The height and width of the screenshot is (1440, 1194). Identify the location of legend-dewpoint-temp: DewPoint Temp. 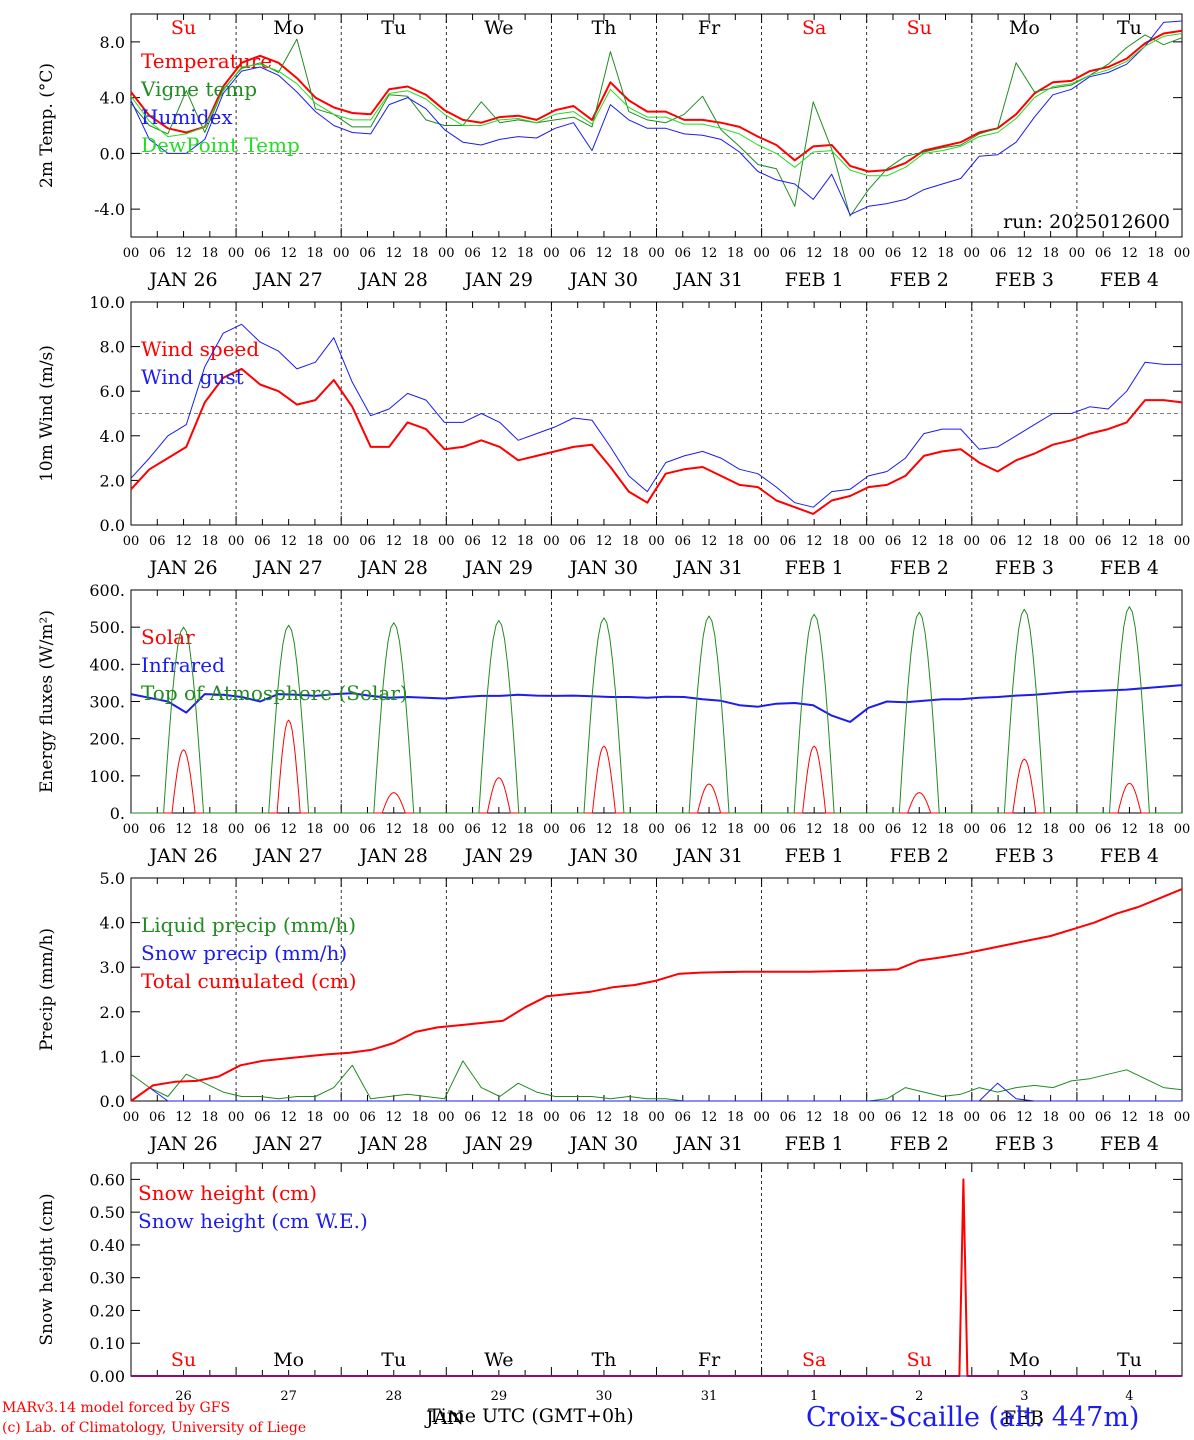
(220, 145).